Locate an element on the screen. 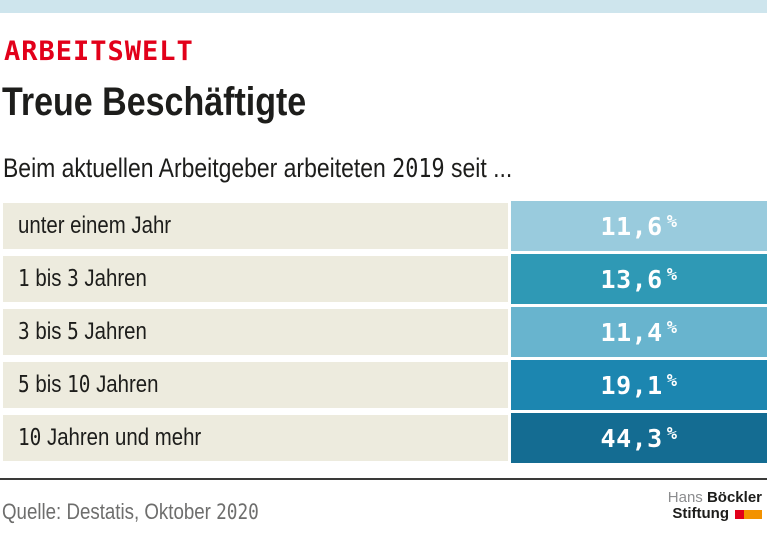  row-value-cell: 44,3% is located at coordinates (639, 438).